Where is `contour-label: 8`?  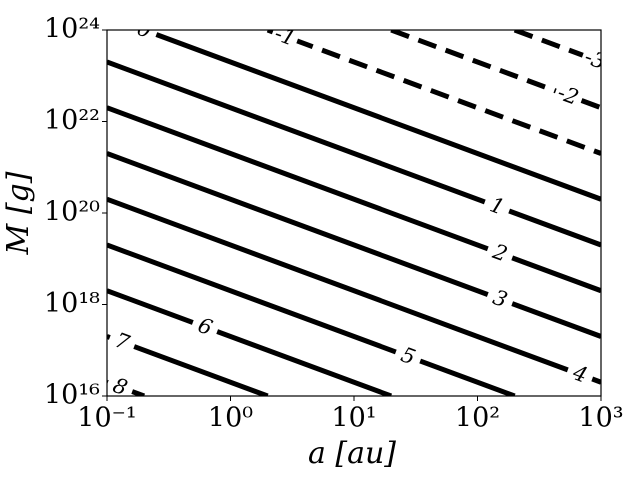
contour-label: 8 is located at coordinates (120, 386).